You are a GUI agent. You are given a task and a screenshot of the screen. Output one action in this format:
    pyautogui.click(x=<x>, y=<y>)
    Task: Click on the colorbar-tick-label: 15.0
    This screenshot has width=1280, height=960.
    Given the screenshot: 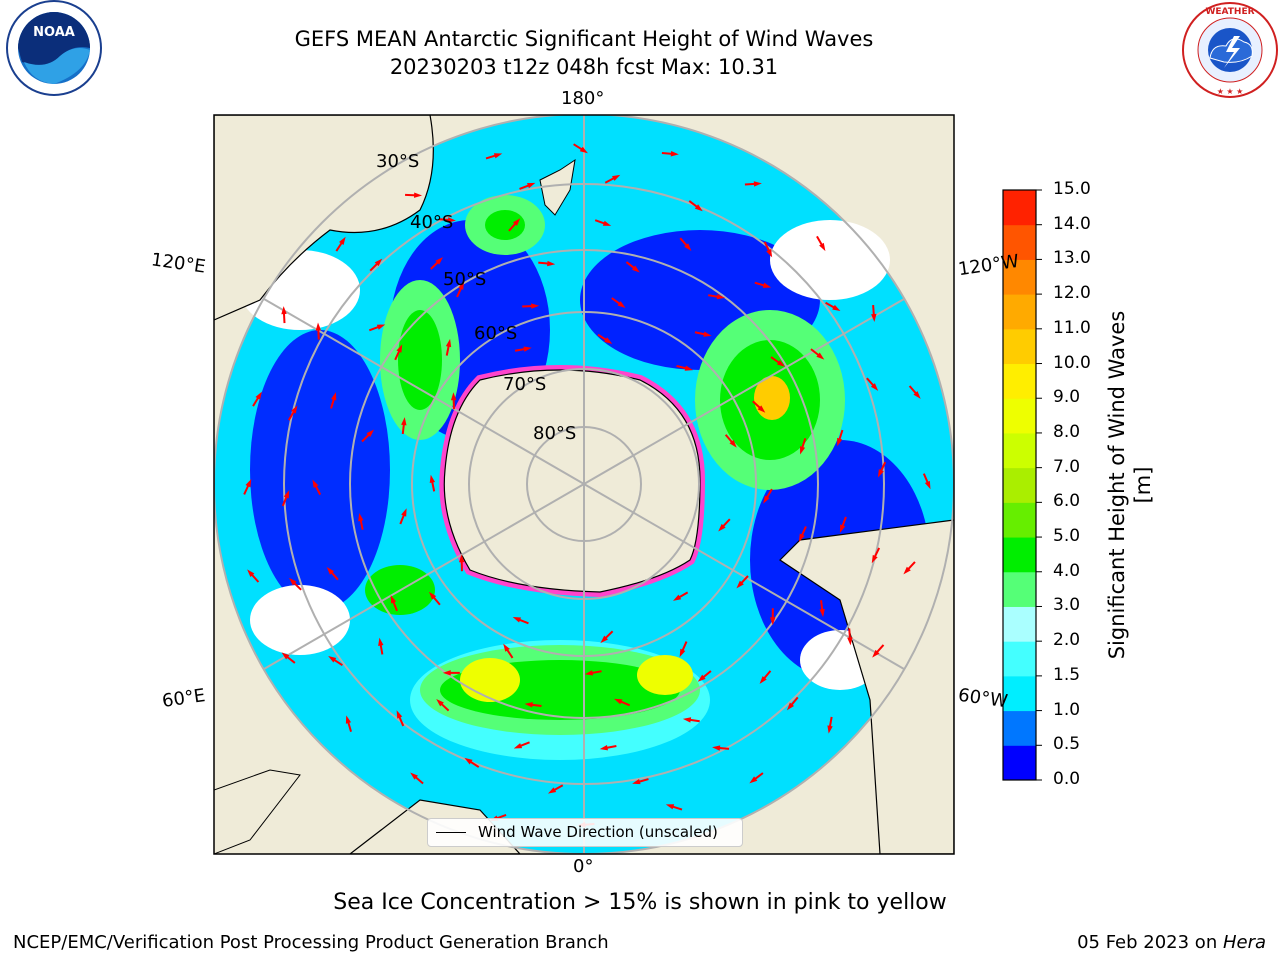 What is the action you would take?
    pyautogui.click(x=1072, y=189)
    